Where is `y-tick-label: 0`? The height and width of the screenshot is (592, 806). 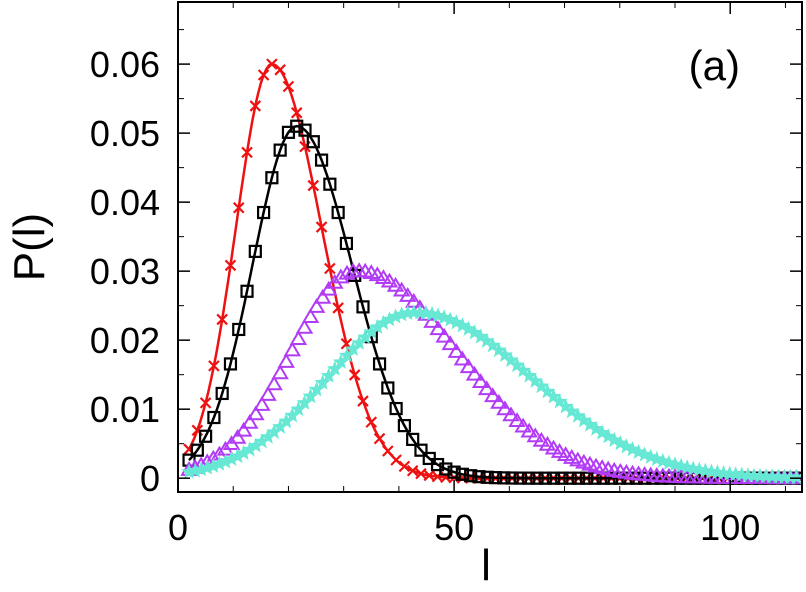
y-tick-label: 0 is located at coordinates (150, 478).